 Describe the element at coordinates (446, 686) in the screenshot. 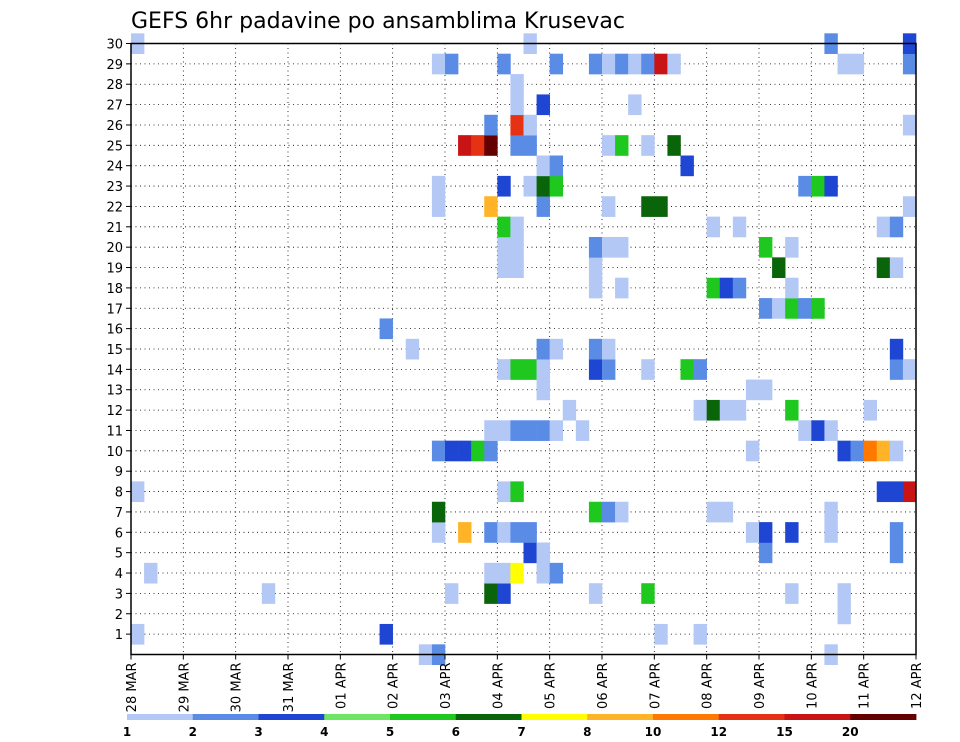

I see `x-tick-label: 03 APR` at that location.